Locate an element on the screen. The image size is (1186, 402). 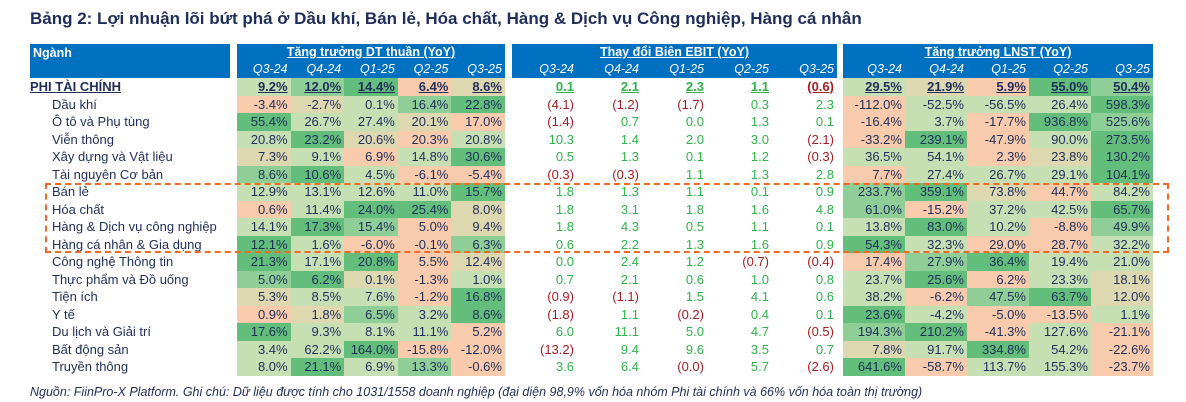
dt-cells: 3.4% 62.2% 164.0% -15.8% -12.0% is located at coordinates (371, 349).